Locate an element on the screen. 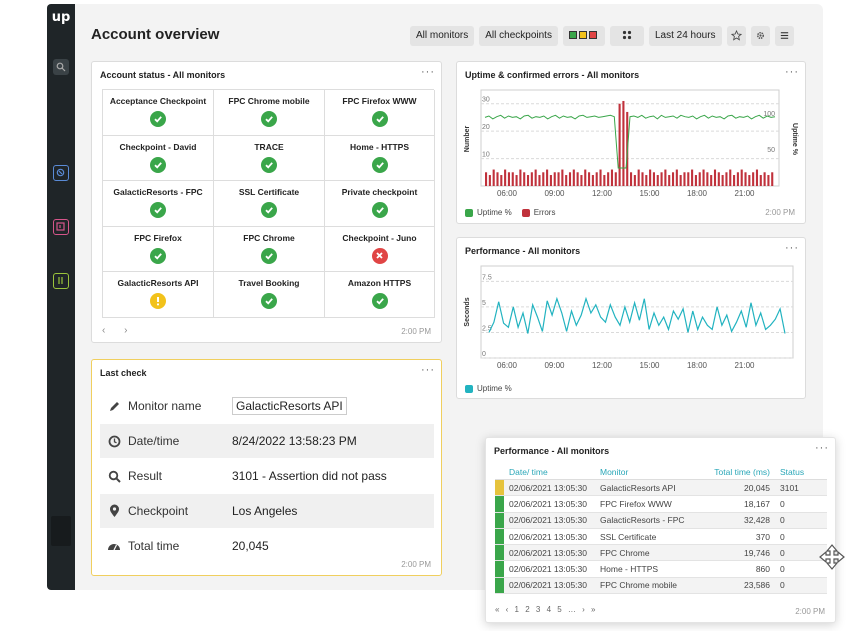 This screenshot has width=867, height=631. status-red-swatch is located at coordinates (592, 35).